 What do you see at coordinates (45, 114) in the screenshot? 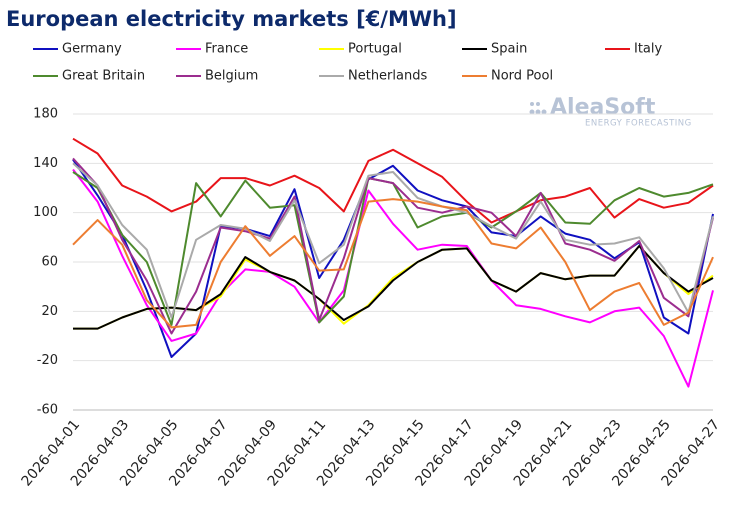
I see `y-tick-label: 180` at bounding box center [45, 114].